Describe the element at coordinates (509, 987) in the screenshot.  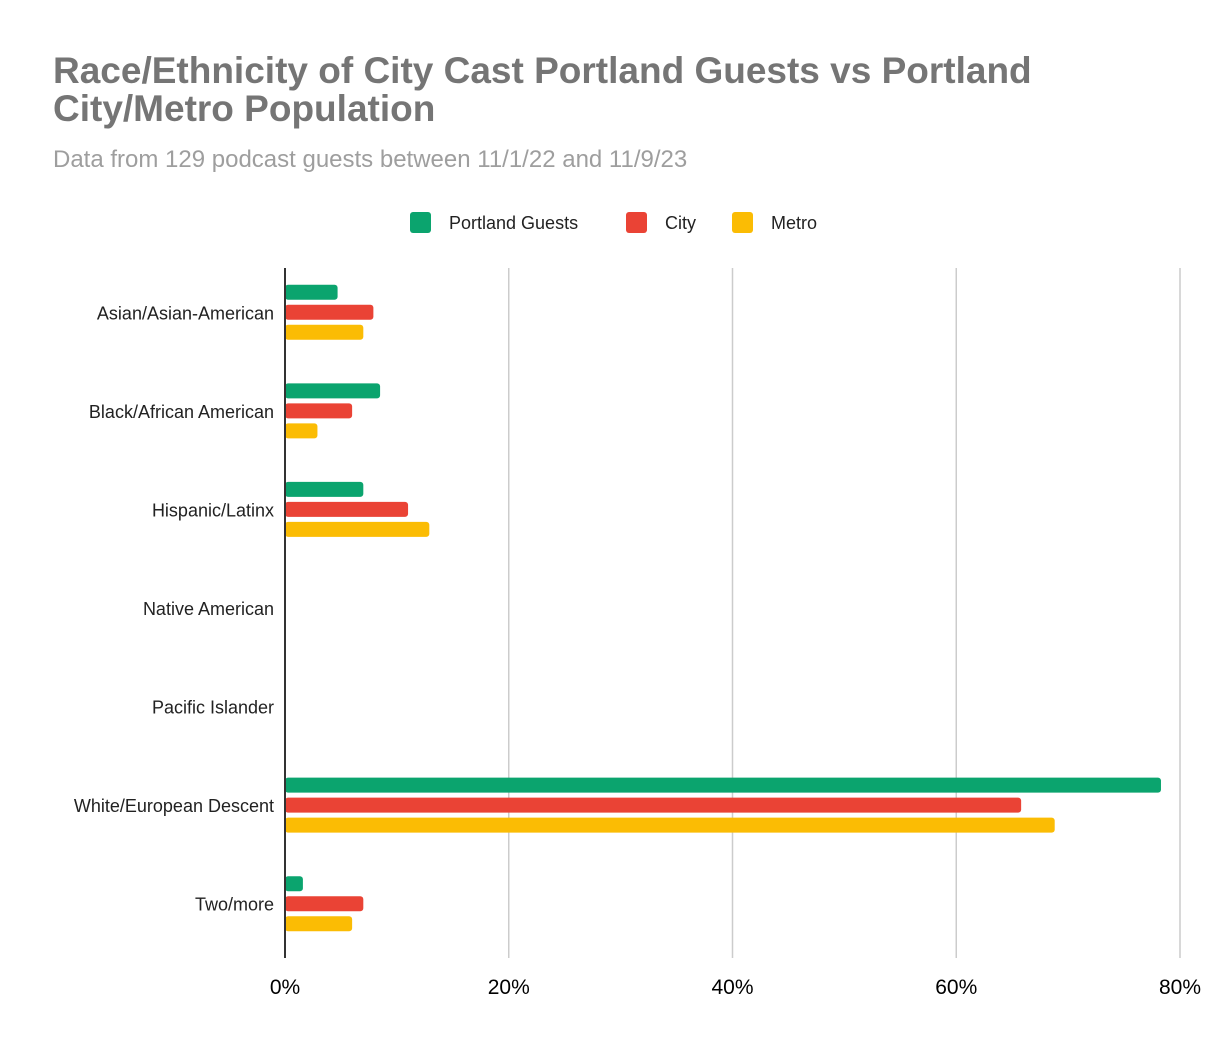
I see `x-tick-label: 20%` at that location.